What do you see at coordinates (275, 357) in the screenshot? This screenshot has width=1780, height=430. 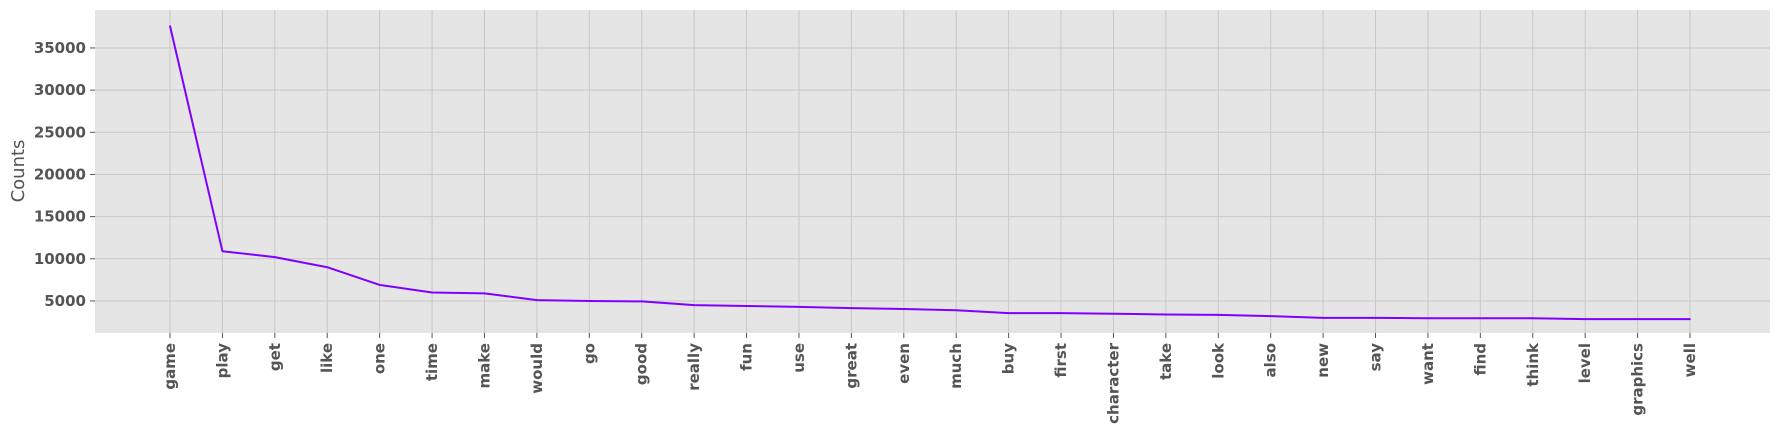 I see `x-tick-label: get` at bounding box center [275, 357].